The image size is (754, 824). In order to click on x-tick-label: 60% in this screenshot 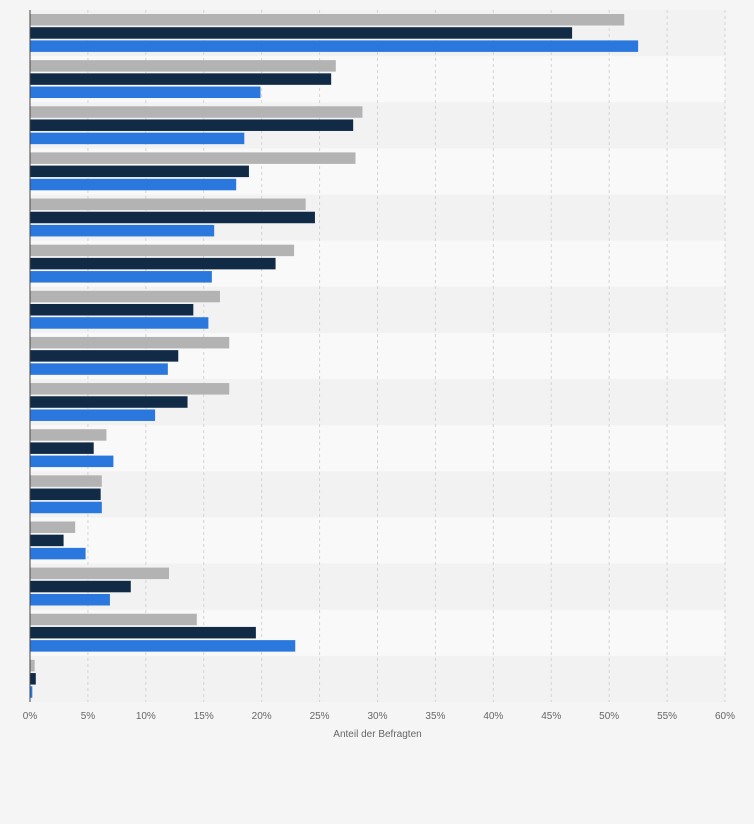, I will do `click(725, 716)`.